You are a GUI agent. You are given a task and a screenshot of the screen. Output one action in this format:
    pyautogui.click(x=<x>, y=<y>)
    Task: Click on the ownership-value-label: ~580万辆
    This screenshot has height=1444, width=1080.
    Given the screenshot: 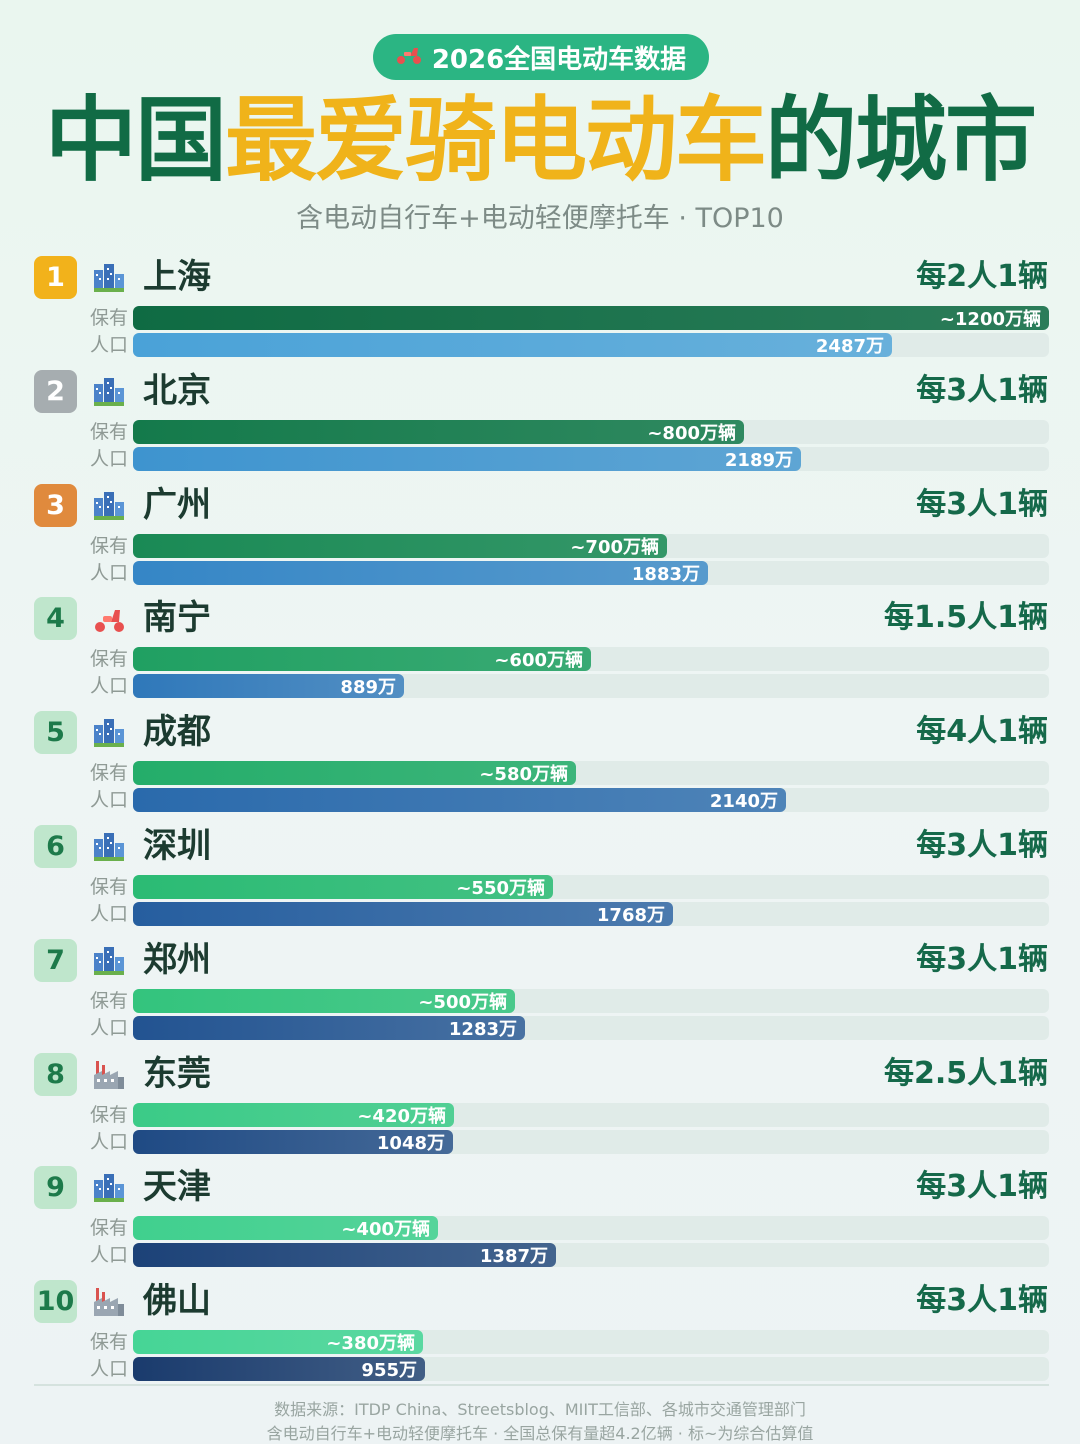 What is the action you would take?
    pyautogui.click(x=523, y=775)
    